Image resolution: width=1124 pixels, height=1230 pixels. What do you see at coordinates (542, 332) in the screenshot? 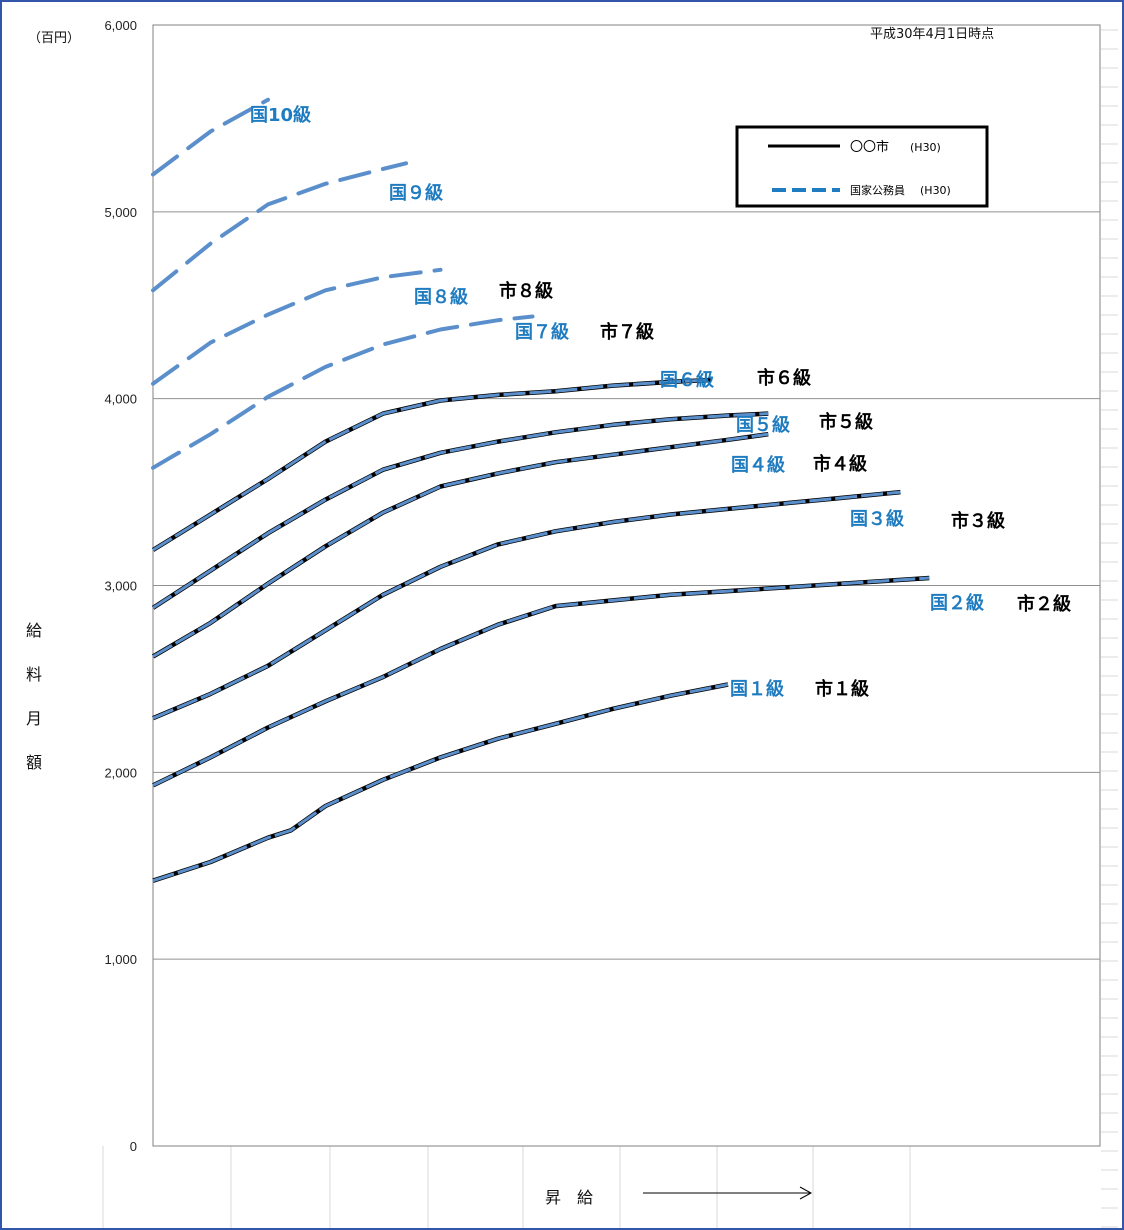
I see `national-grade-label-7: 国７級` at bounding box center [542, 332].